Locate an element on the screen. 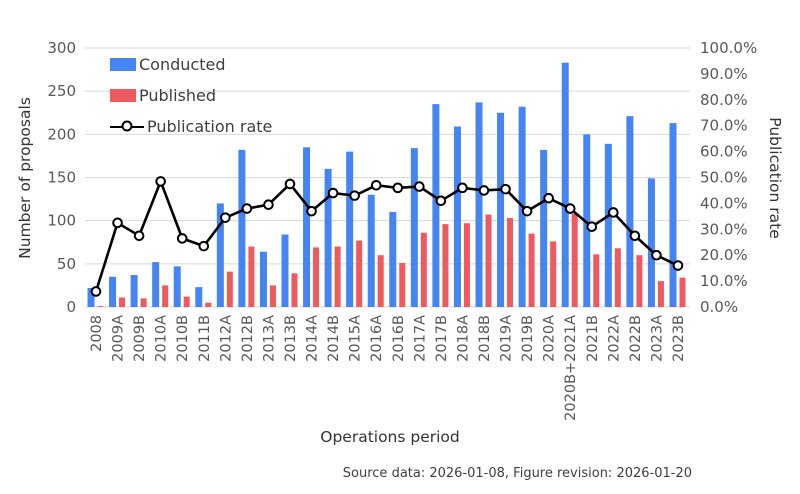 Image resolution: width=800 pixels, height=494 pixels. x-tick-label: 2009A is located at coordinates (119, 338).